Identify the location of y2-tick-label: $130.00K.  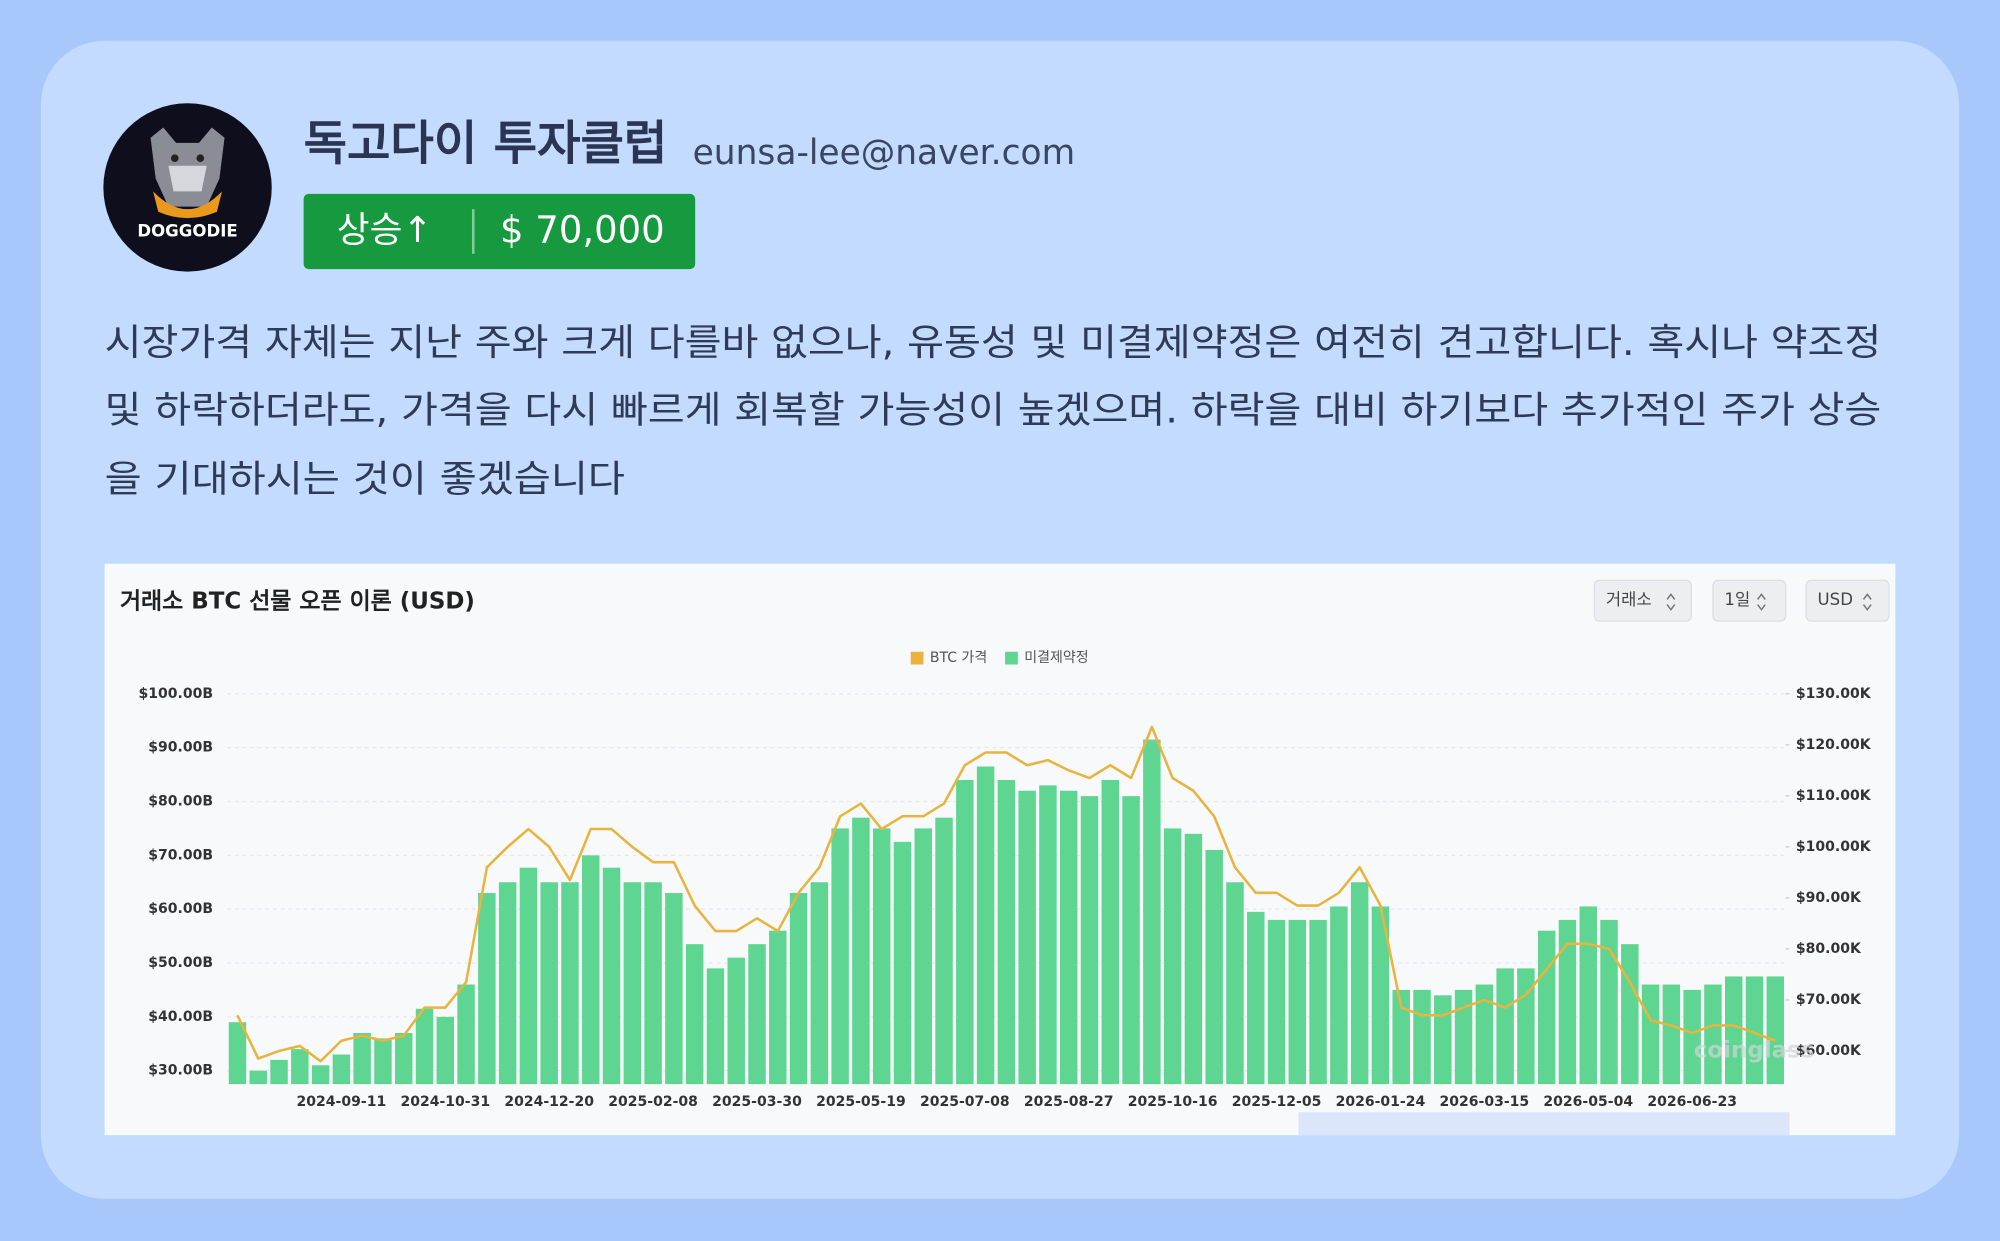
(1834, 694).